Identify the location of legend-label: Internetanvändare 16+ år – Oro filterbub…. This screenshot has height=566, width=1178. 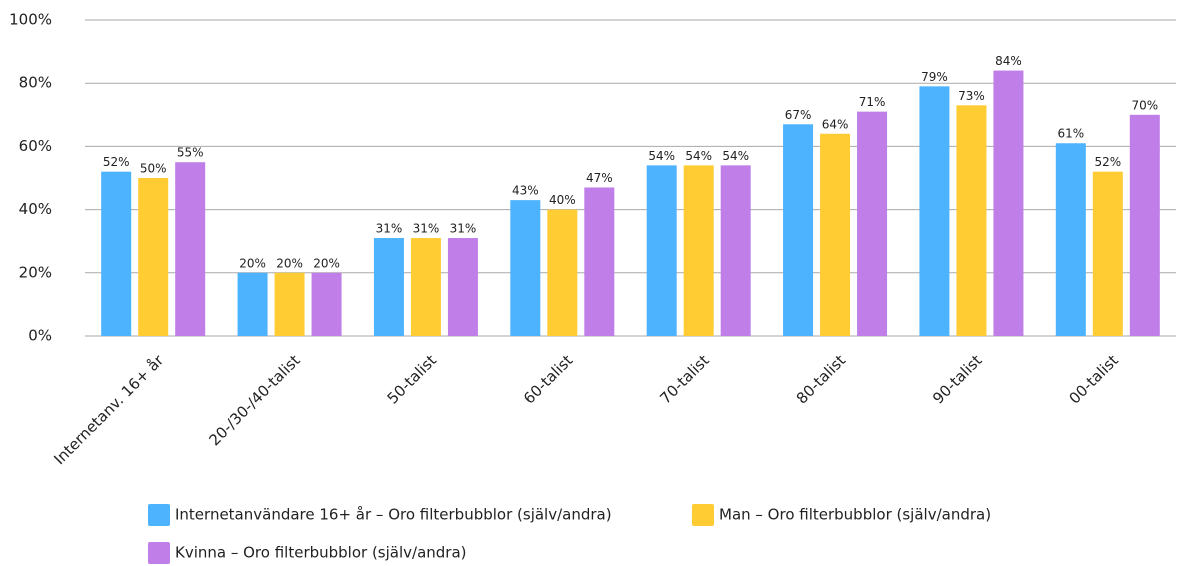
(393, 515).